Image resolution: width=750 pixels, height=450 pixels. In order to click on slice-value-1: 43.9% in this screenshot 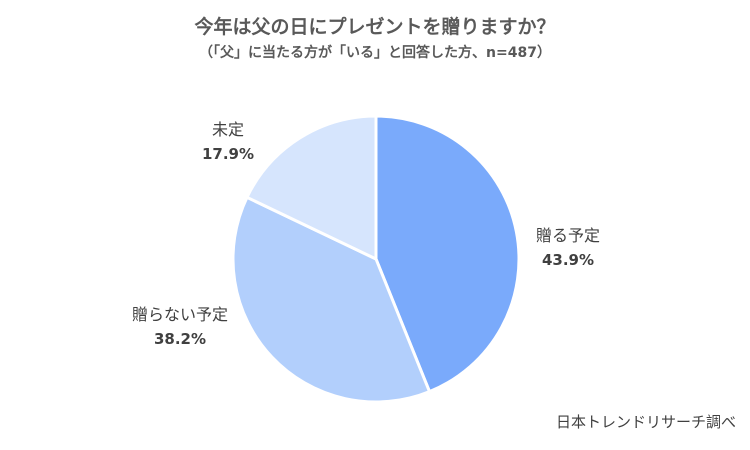, I will do `click(568, 260)`.